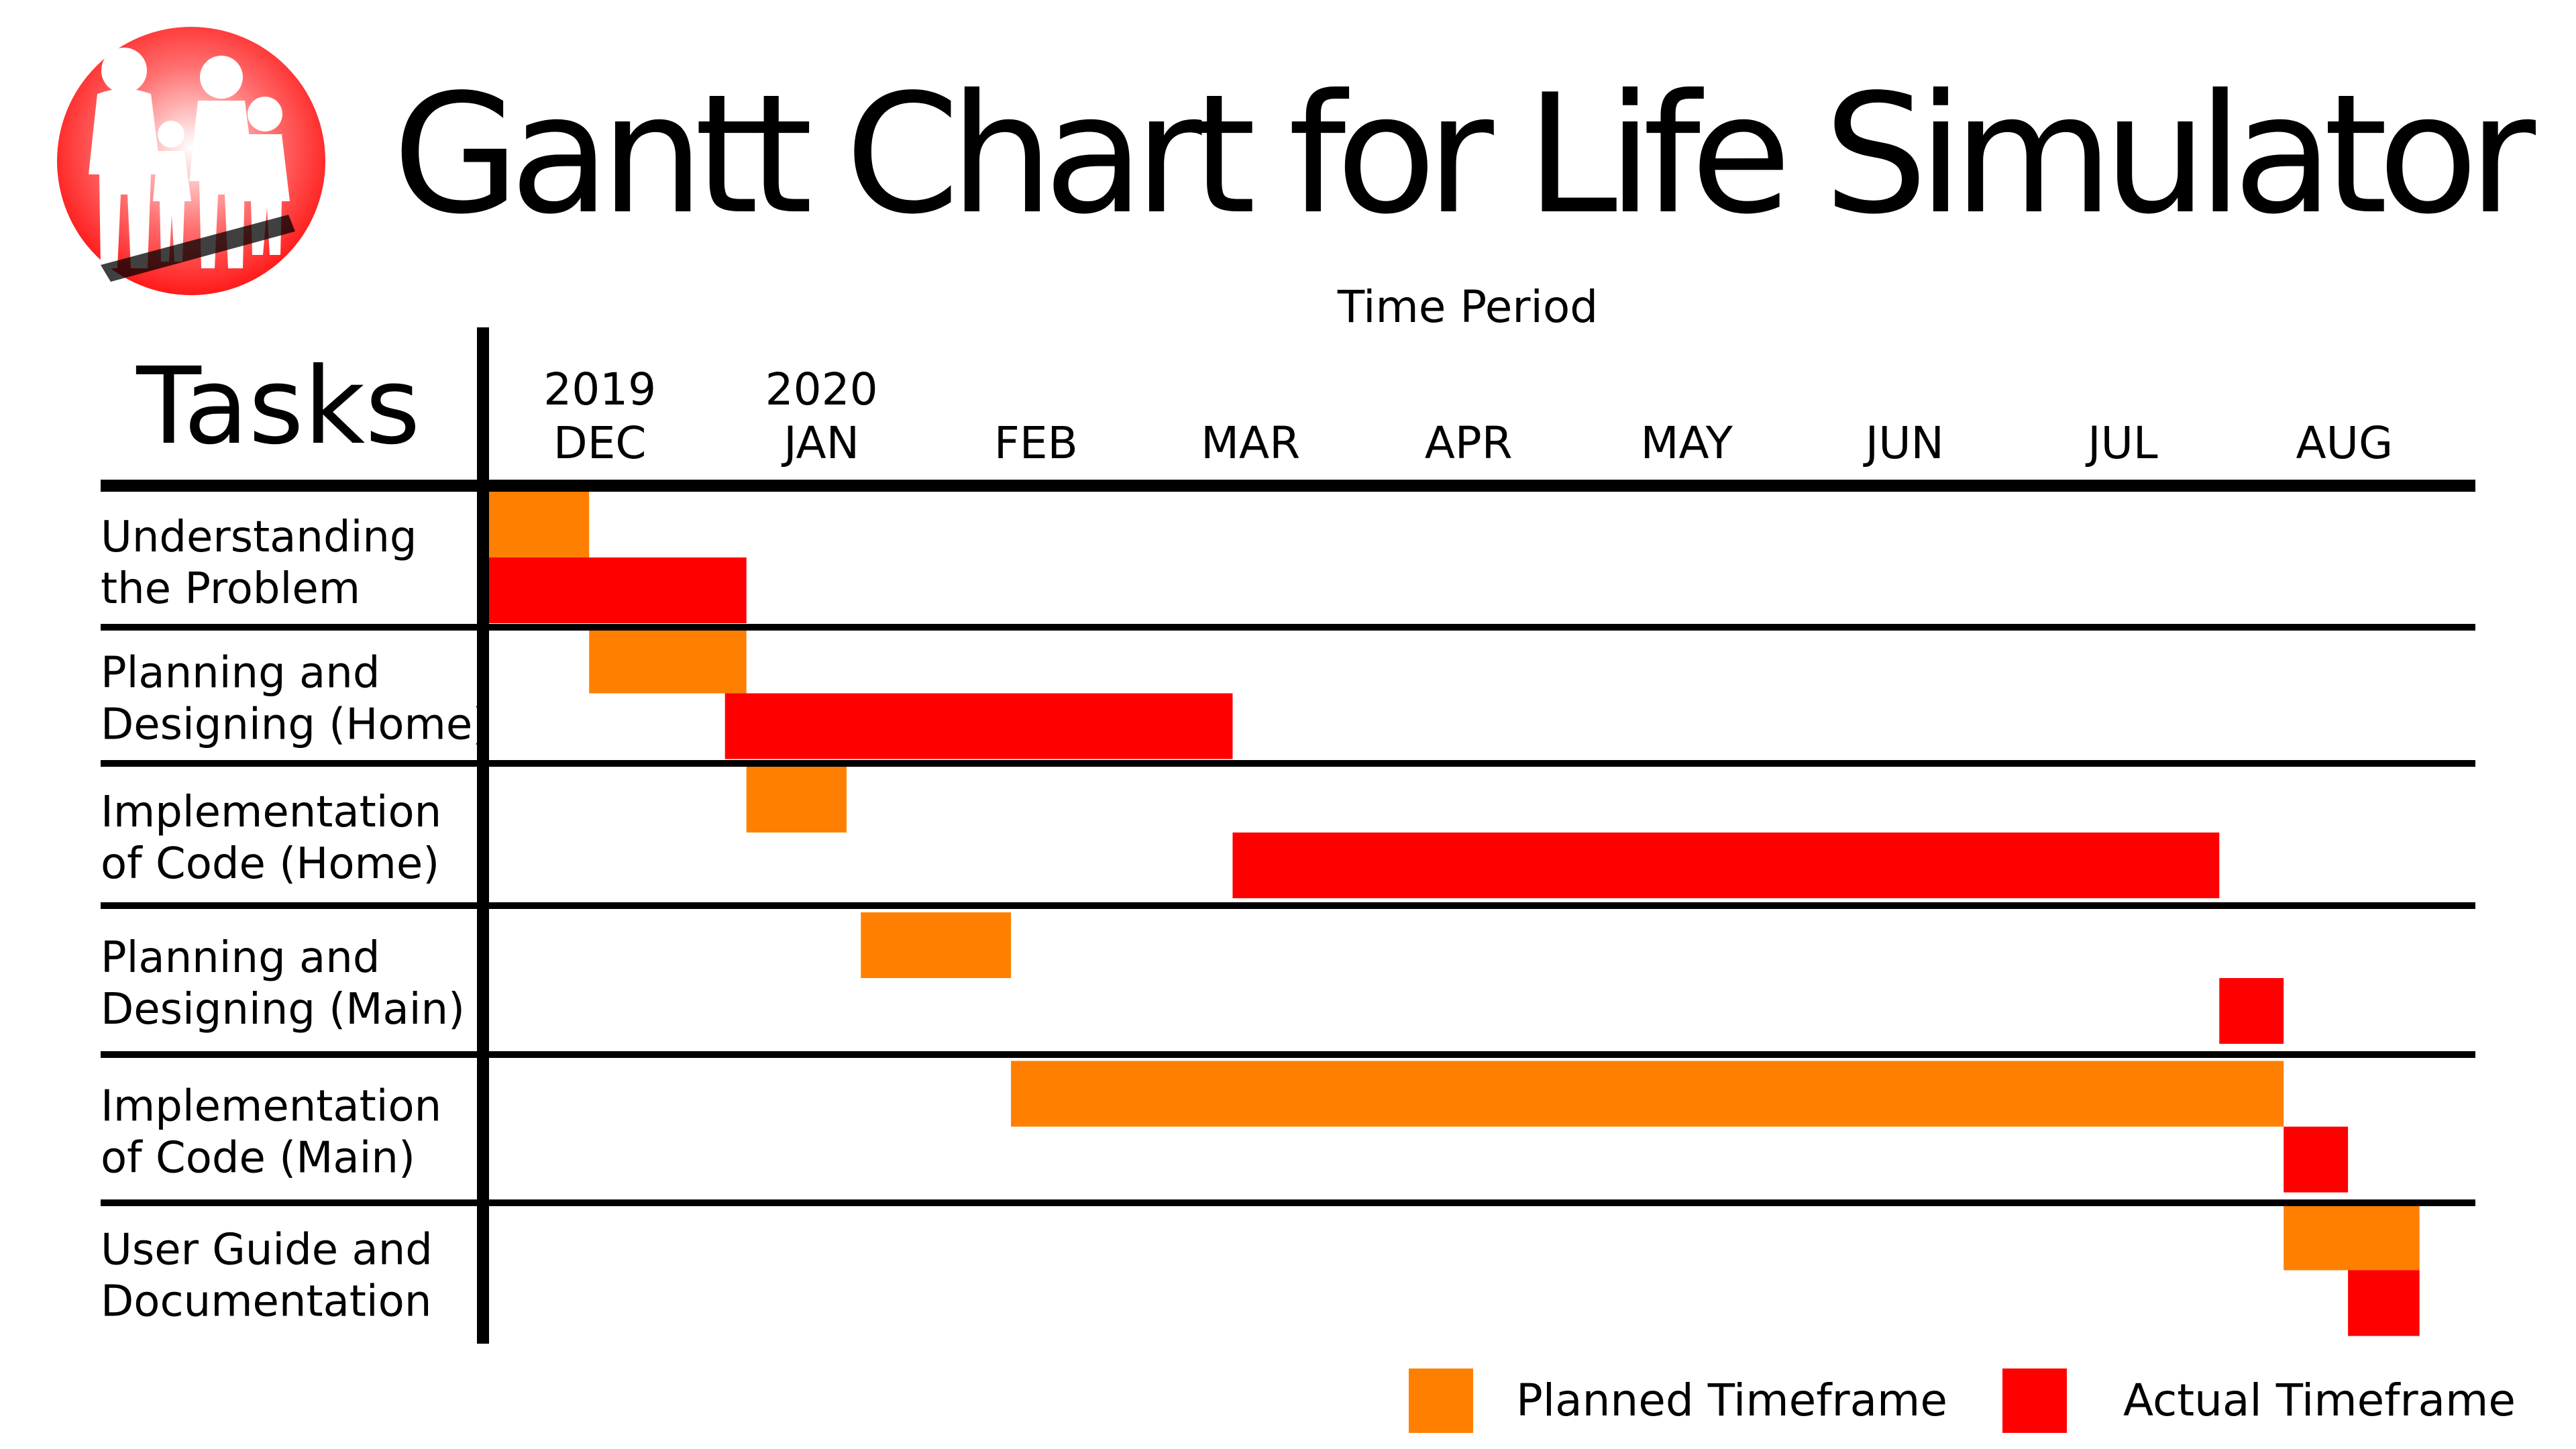 The image size is (2576, 1449). Describe the element at coordinates (483, 835) in the screenshot. I see `vertical-axis-line` at that location.